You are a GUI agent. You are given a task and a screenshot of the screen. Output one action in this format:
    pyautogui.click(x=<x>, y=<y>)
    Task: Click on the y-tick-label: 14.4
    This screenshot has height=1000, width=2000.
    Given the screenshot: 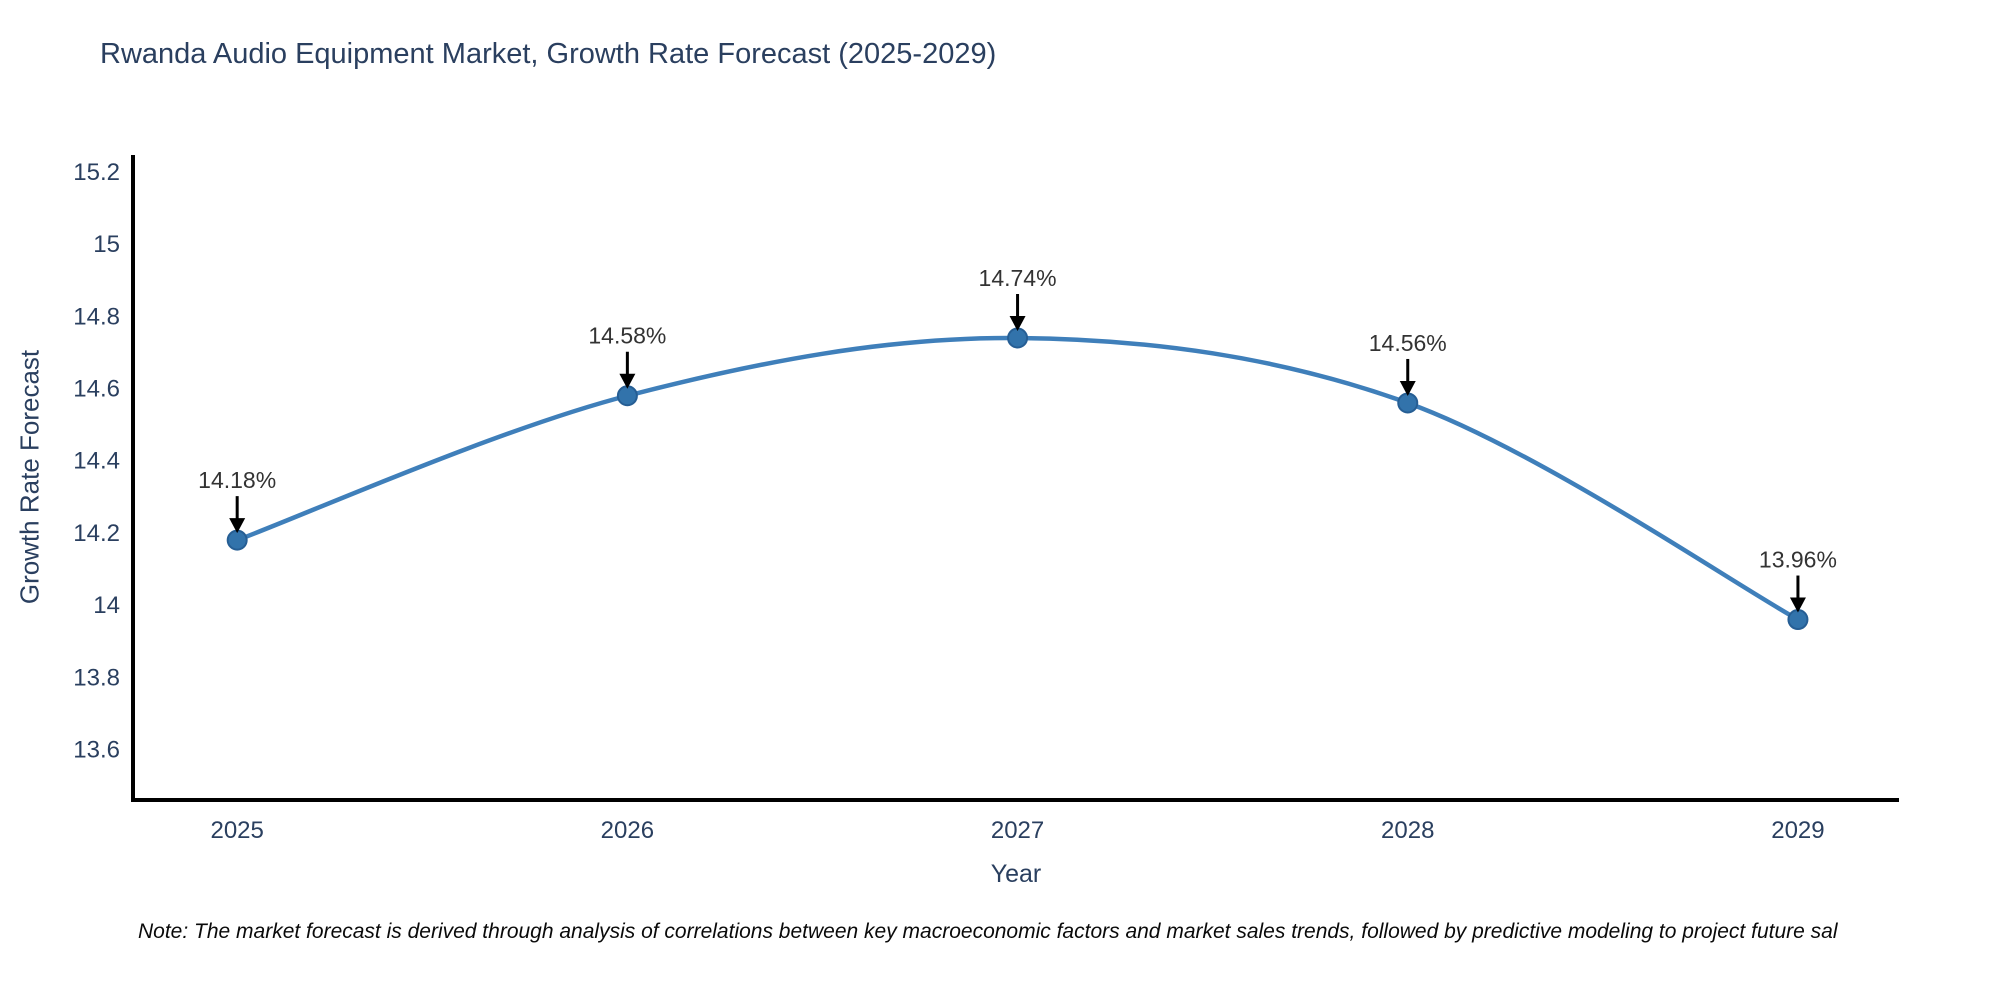 What is the action you would take?
    pyautogui.click(x=96, y=461)
    